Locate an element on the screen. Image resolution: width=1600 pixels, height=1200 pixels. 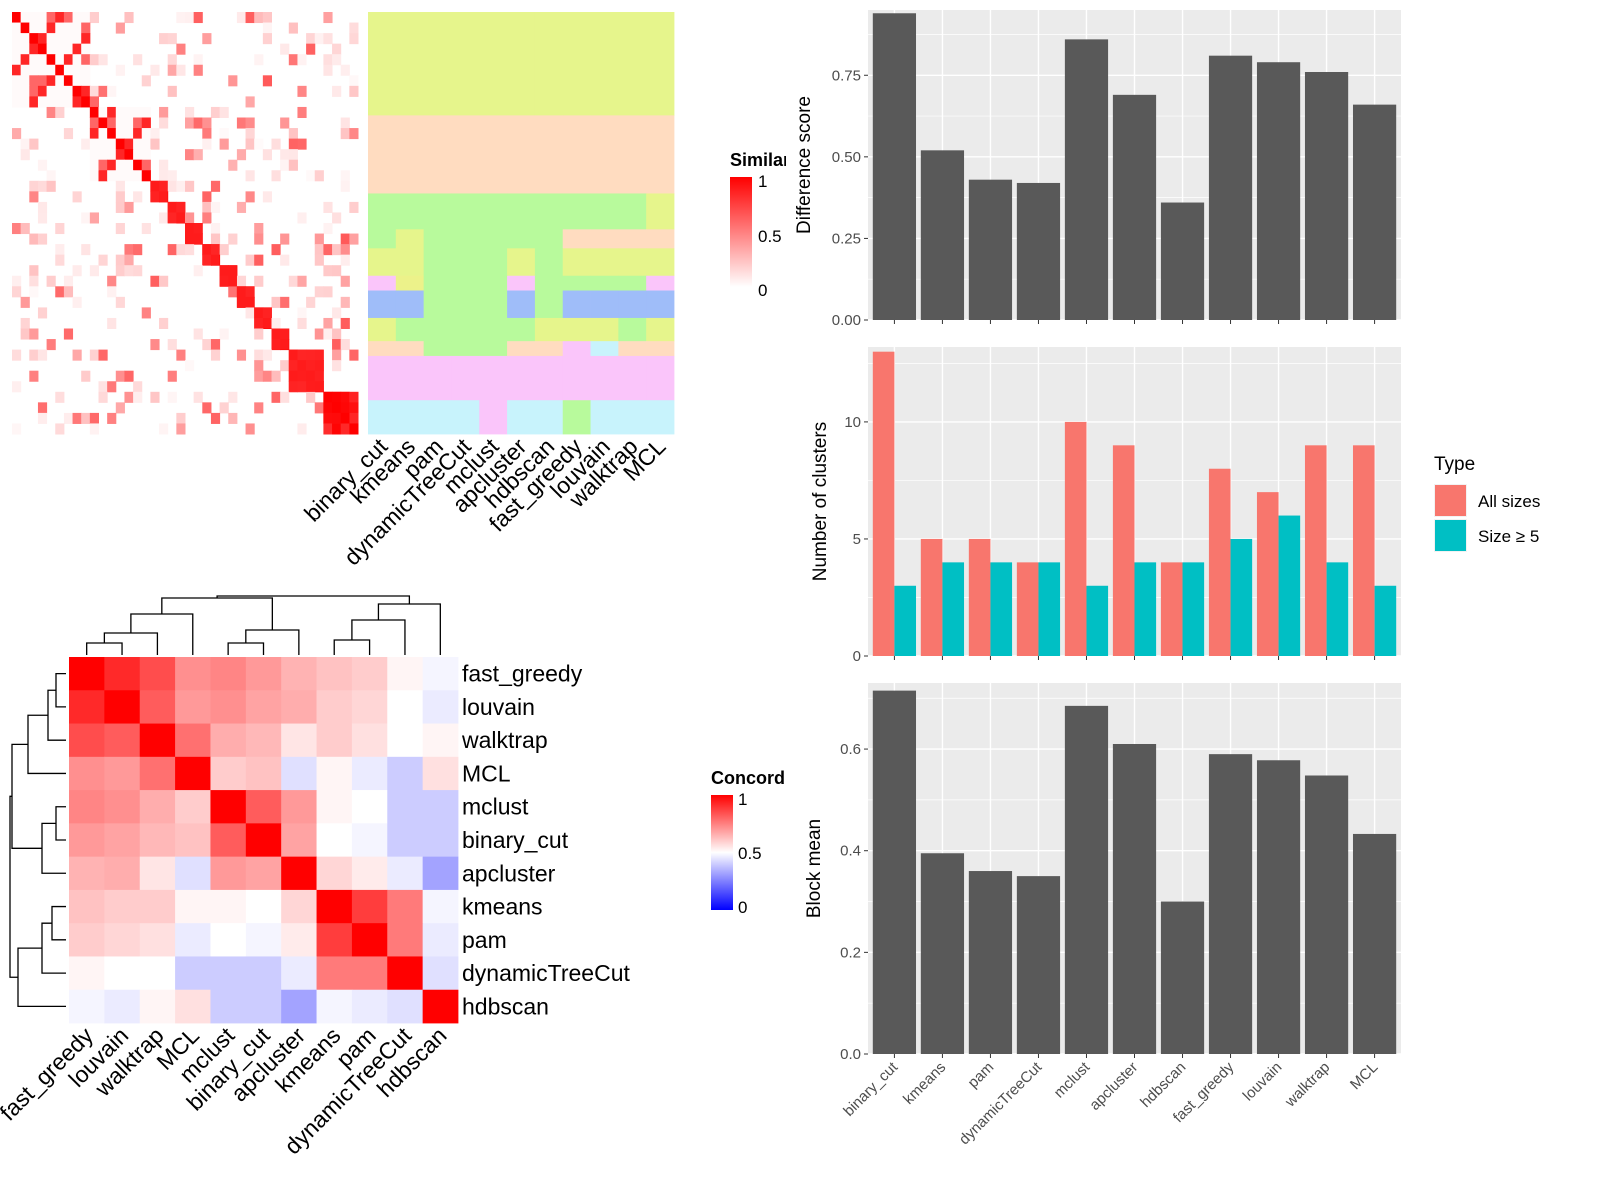
concordance-legend-tick: 1 is located at coordinates (742, 799).